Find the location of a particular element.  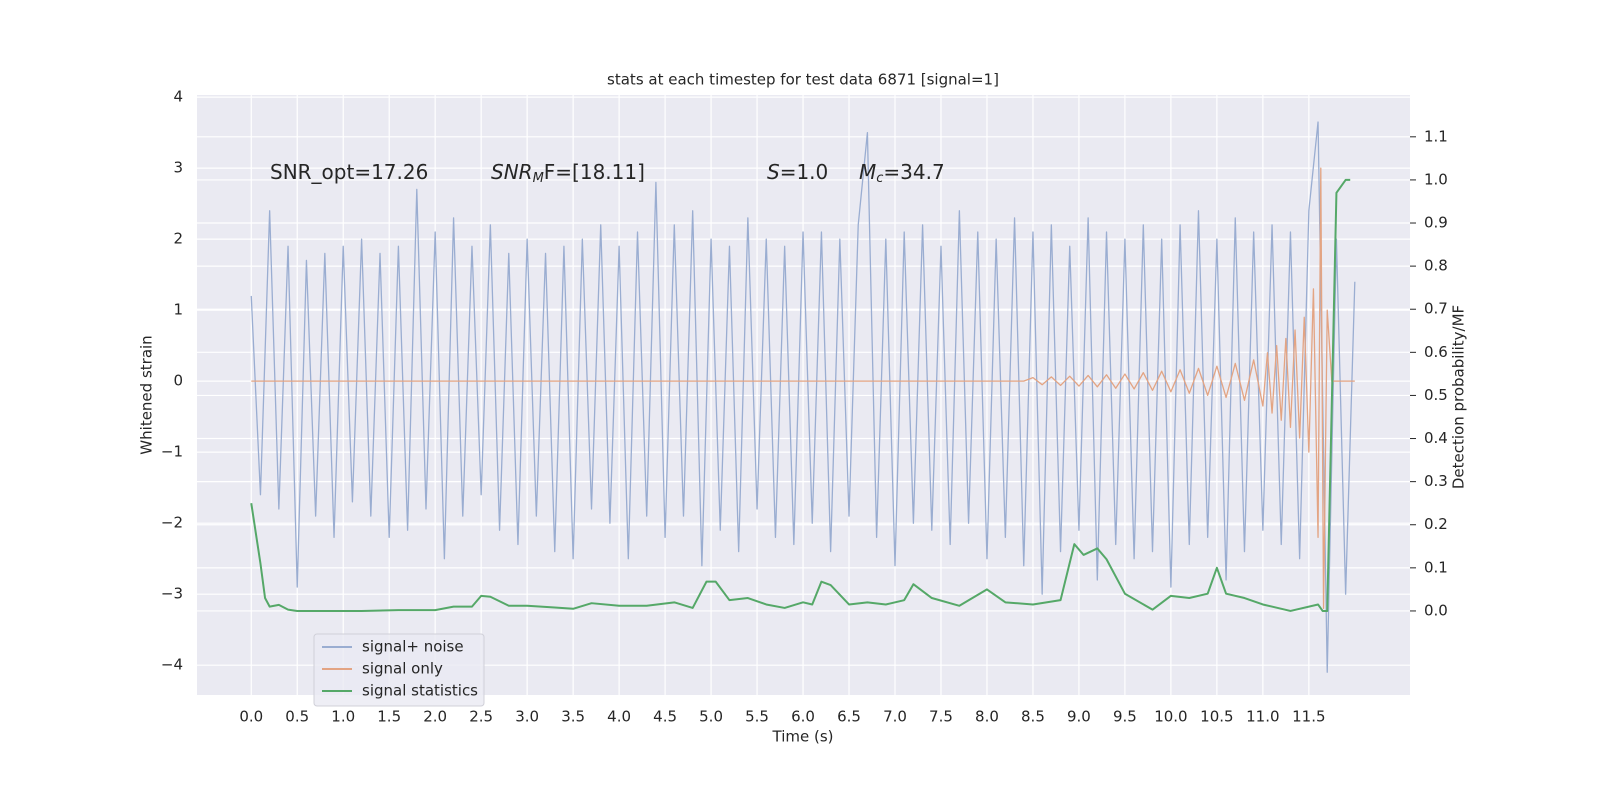

y-tick-label: −1 is located at coordinates (172, 452).